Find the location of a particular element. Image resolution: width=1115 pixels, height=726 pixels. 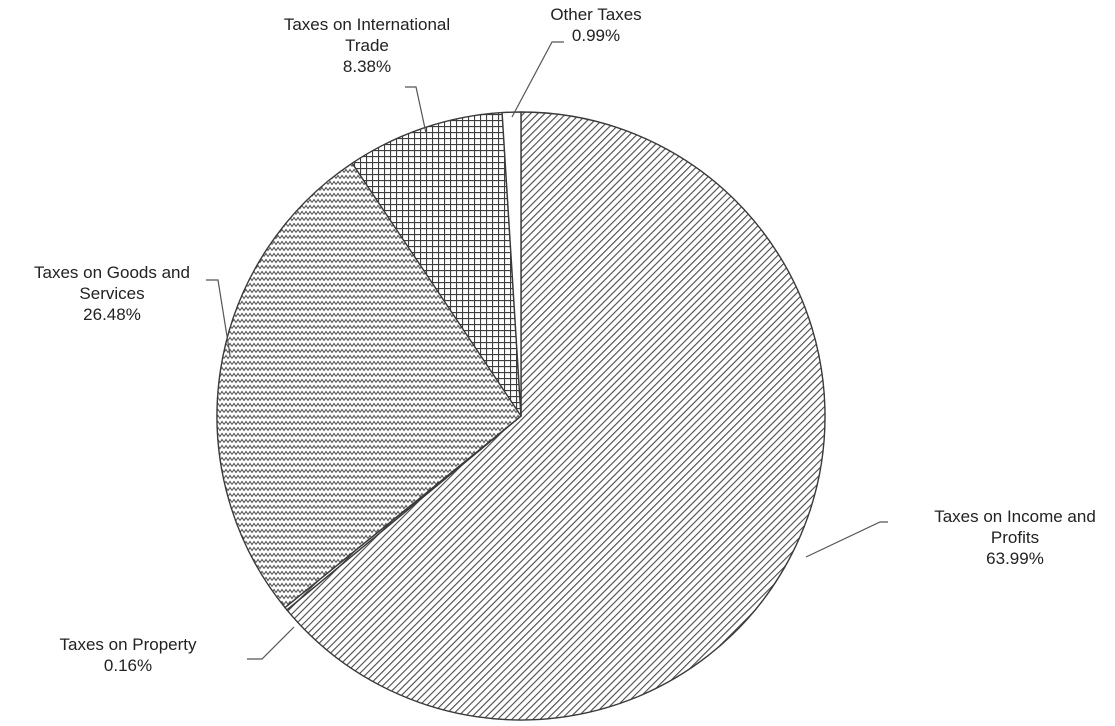

slice-label-other-taxes: Other Taxes 0.99% is located at coordinates (595, 25).